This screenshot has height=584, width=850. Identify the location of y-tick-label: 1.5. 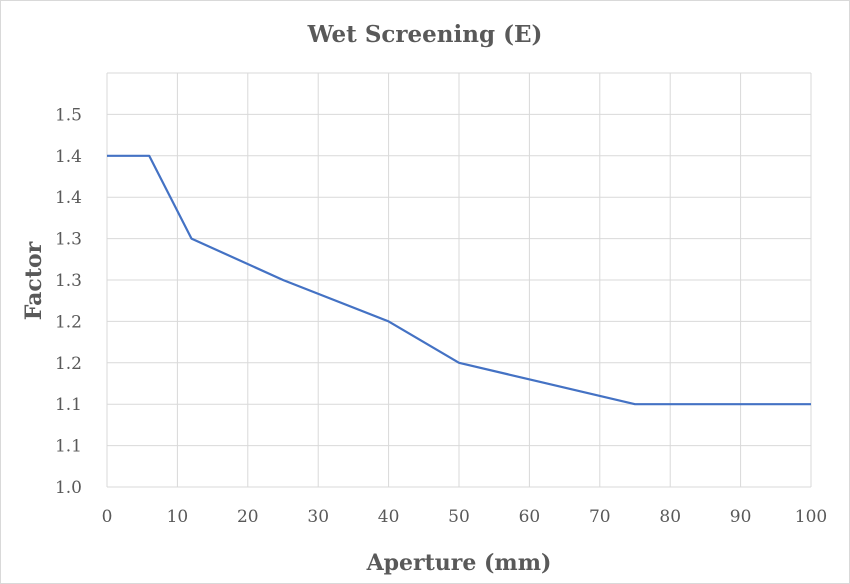
(68, 115).